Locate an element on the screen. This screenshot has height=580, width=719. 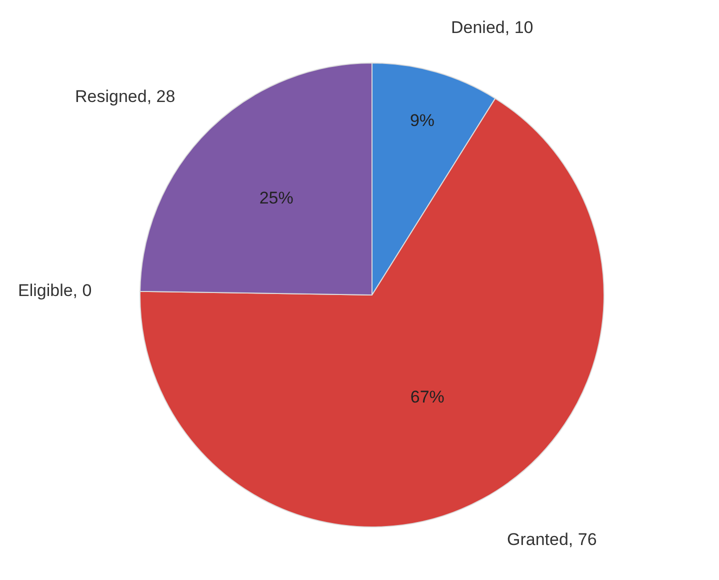
data-label: 25% is located at coordinates (276, 198).